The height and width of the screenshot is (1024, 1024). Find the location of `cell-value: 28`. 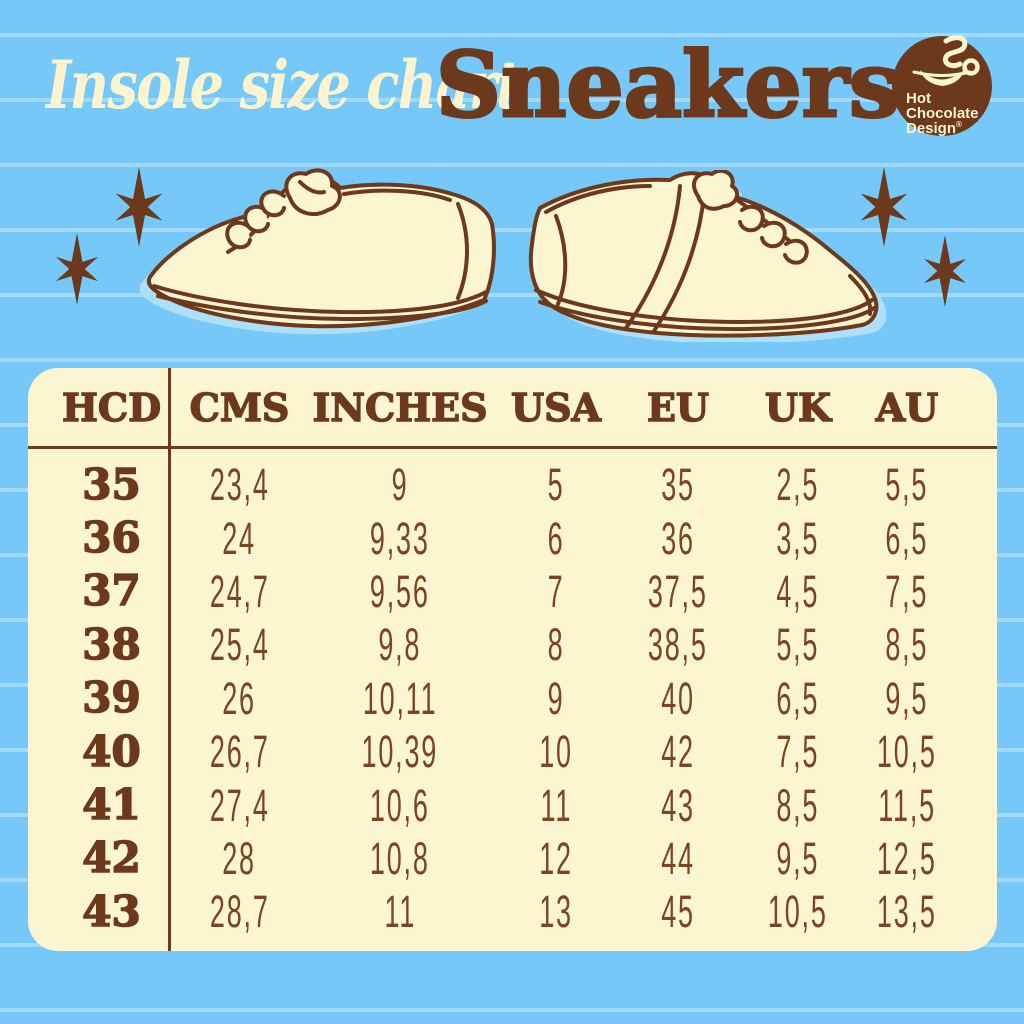

cell-value: 28 is located at coordinates (239, 858).